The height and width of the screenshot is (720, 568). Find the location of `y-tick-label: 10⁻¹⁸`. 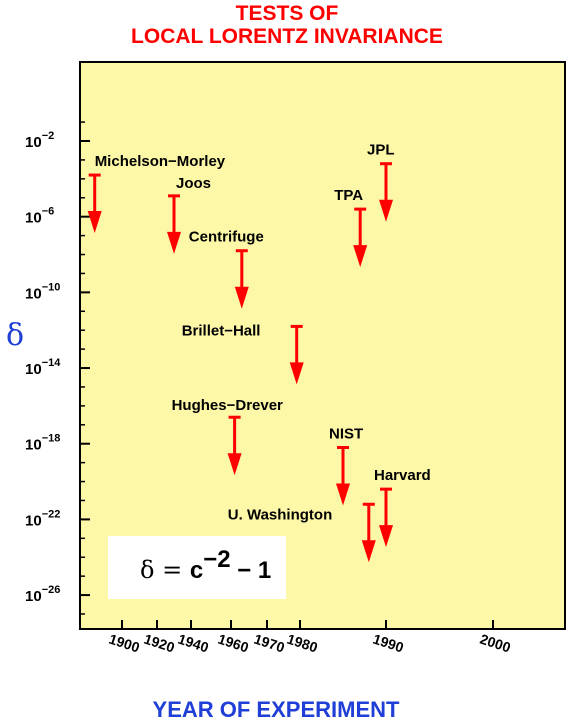

y-tick-label: 10⁻¹⁸ is located at coordinates (42, 443).